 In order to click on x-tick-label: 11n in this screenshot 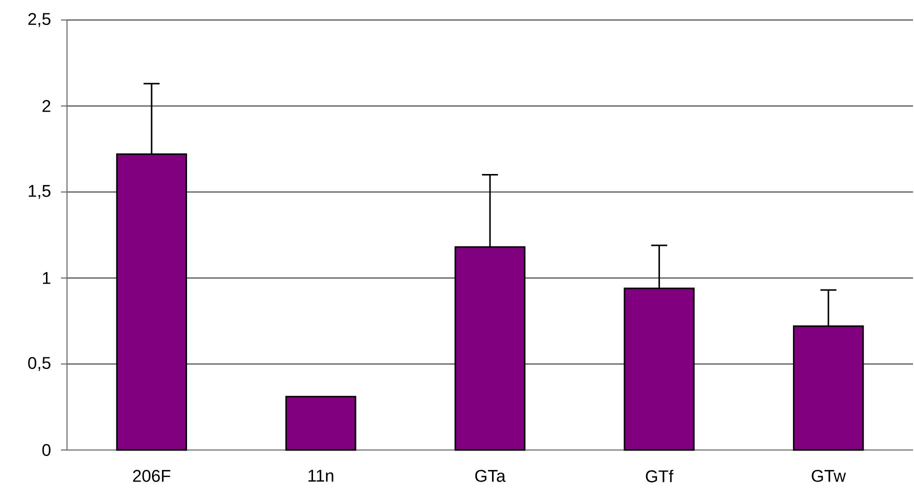, I will do `click(321, 476)`.